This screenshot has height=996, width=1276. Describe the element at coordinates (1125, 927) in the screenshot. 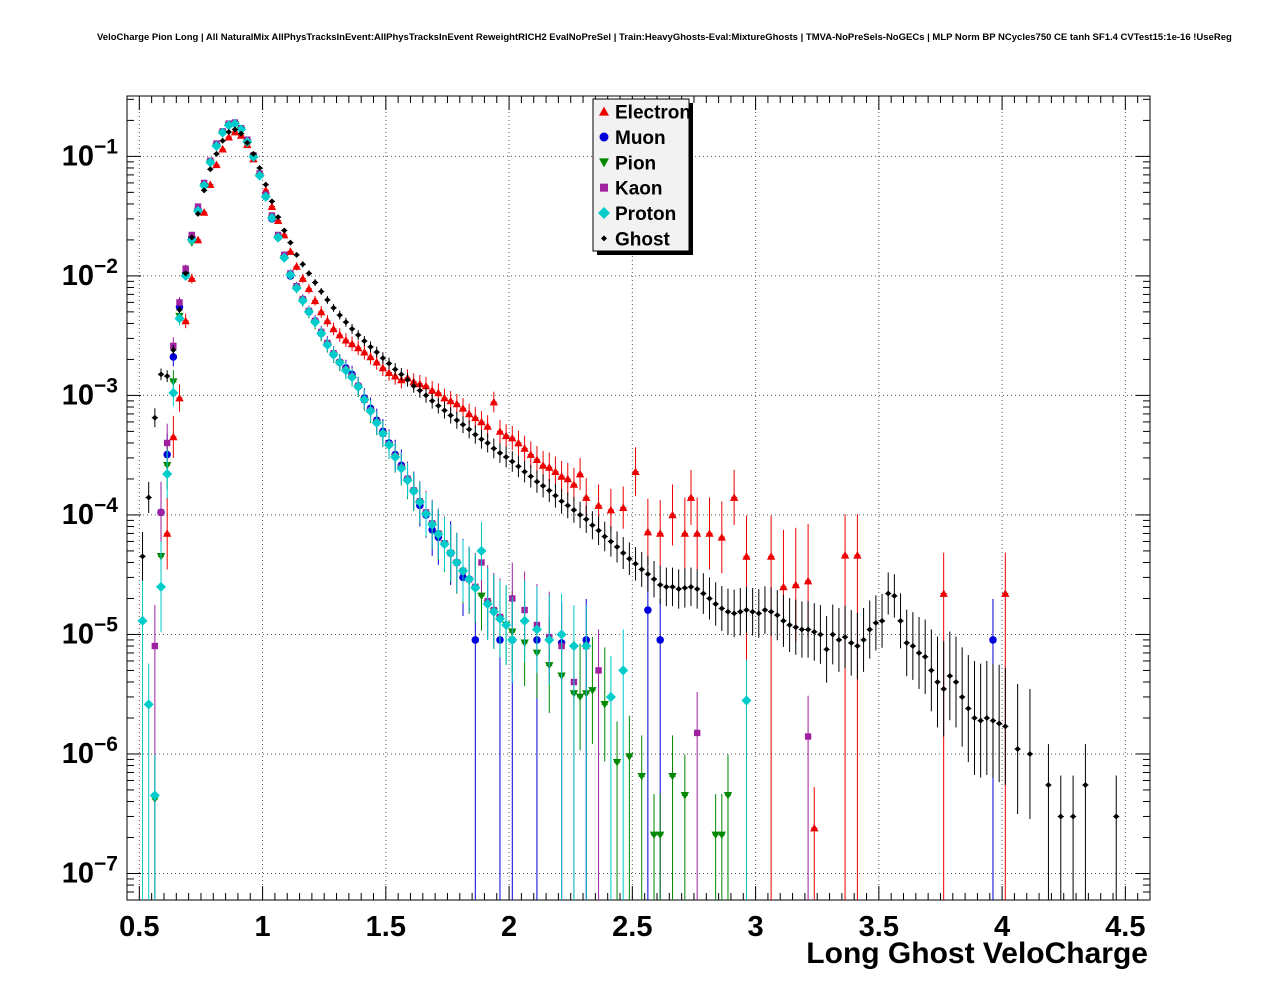

I see `x-tick-label: 4.5` at that location.